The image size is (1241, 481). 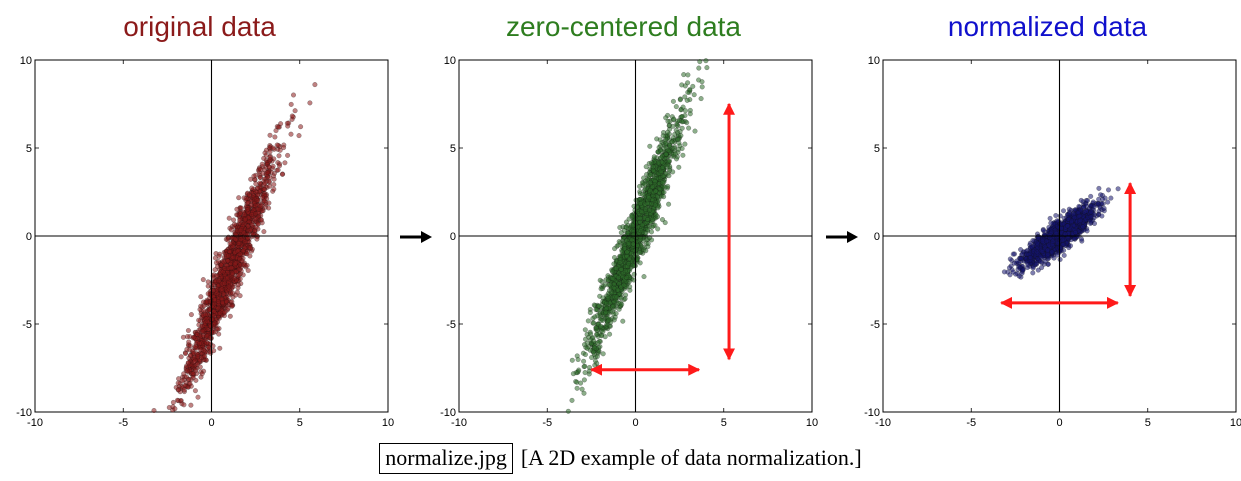 What do you see at coordinates (27, 325) in the screenshot?
I see `y-tick-label: -5` at bounding box center [27, 325].